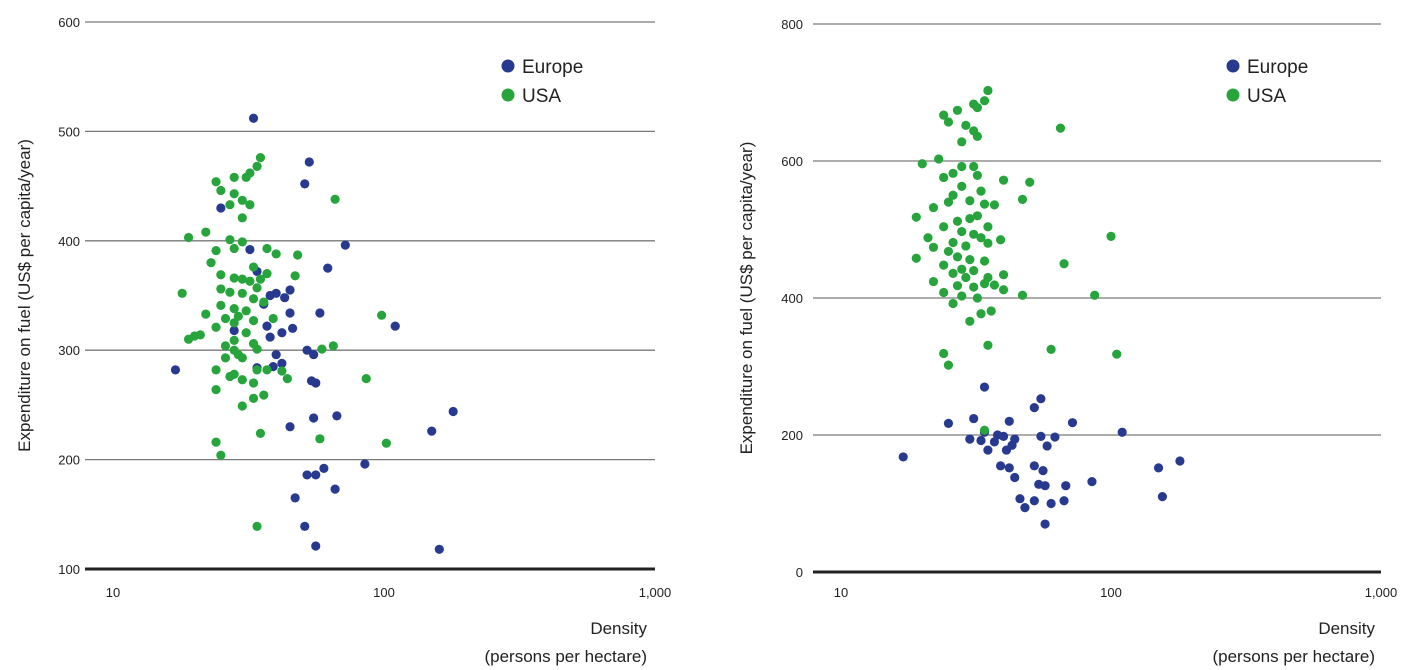 This screenshot has height=670, width=1425. What do you see at coordinates (552, 67) in the screenshot?
I see `legend-label-europe: Europe` at bounding box center [552, 67].